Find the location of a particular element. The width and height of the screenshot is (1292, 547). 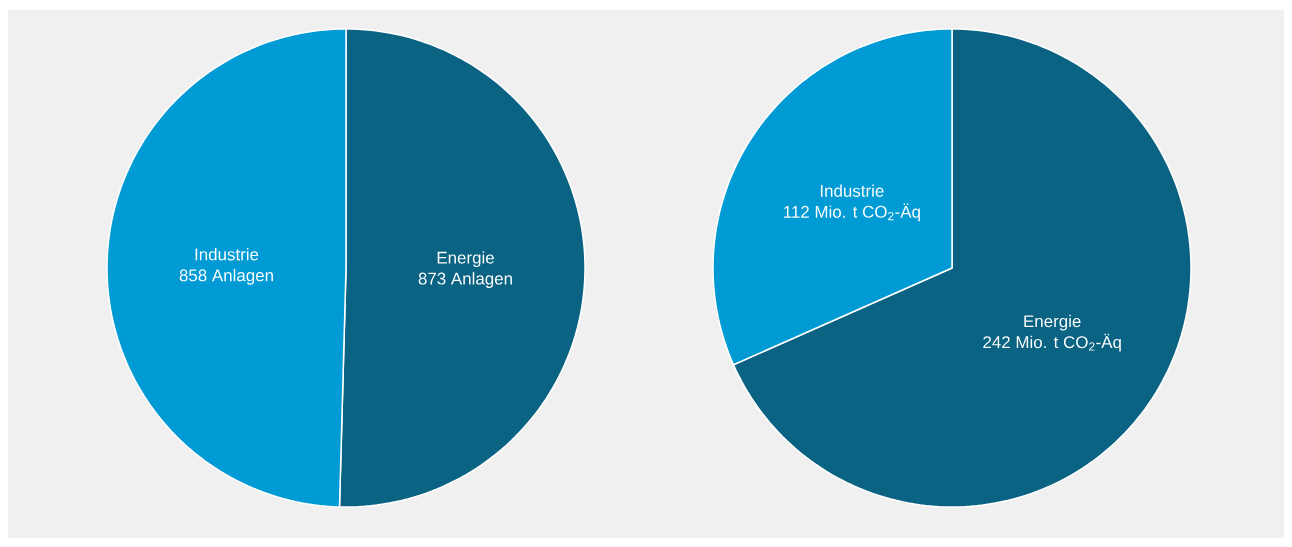

data-label: 858 Anlagen is located at coordinates (226, 276).